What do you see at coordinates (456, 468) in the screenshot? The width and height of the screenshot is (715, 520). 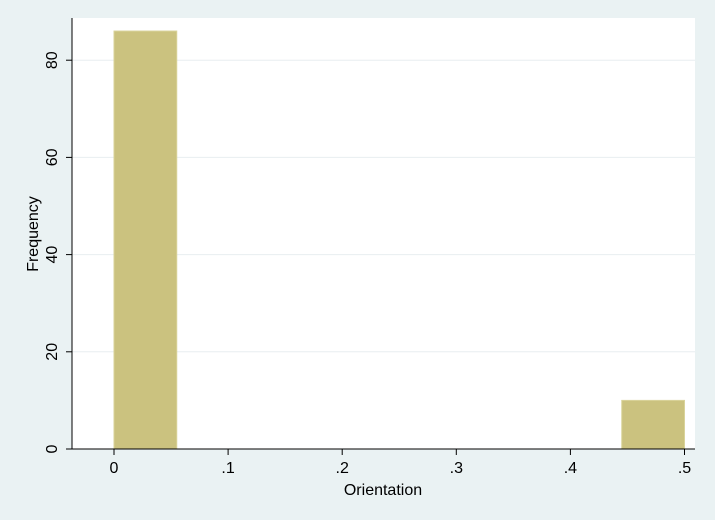 I see `x-tick-label: .3` at bounding box center [456, 468].